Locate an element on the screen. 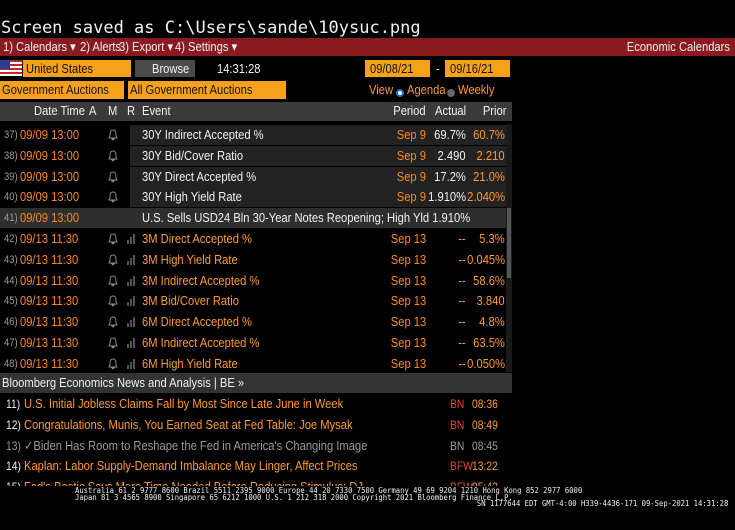 The width and height of the screenshot is (735, 530). row-prior: 21.0% is located at coordinates (489, 176).